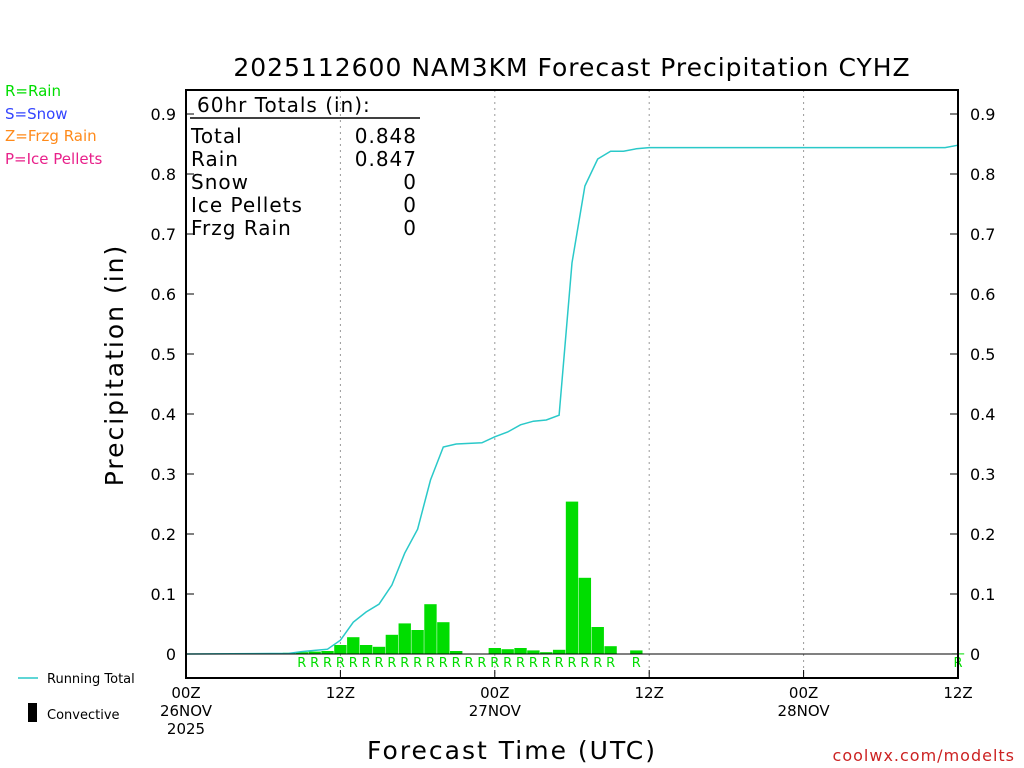 This screenshot has height=768, width=1024. What do you see at coordinates (982, 174) in the screenshot?
I see `y-tick-label-right: 0.8` at bounding box center [982, 174].